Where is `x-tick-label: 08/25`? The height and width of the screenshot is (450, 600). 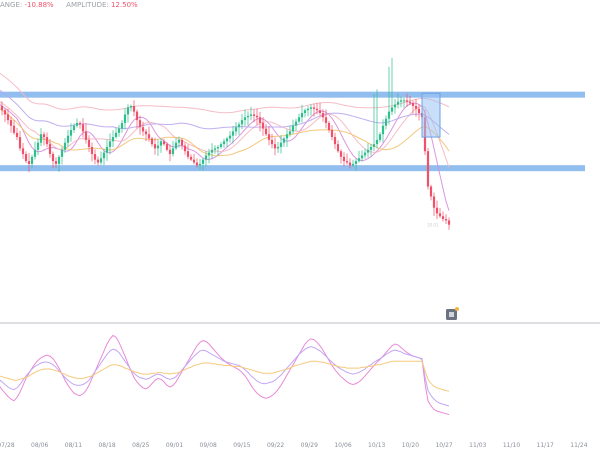 x-tick-label: 08/25 is located at coordinates (140, 445).